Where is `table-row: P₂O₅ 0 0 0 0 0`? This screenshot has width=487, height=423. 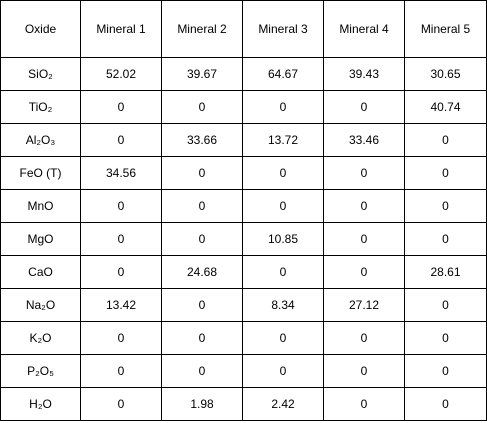 table-row: P₂O₅ 0 0 0 0 0 is located at coordinates (243, 371).